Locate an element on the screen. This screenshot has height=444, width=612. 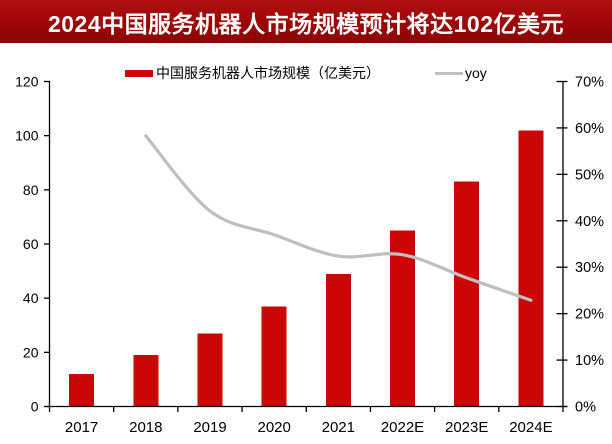
left-tick-label: 80 is located at coordinates (31, 190).